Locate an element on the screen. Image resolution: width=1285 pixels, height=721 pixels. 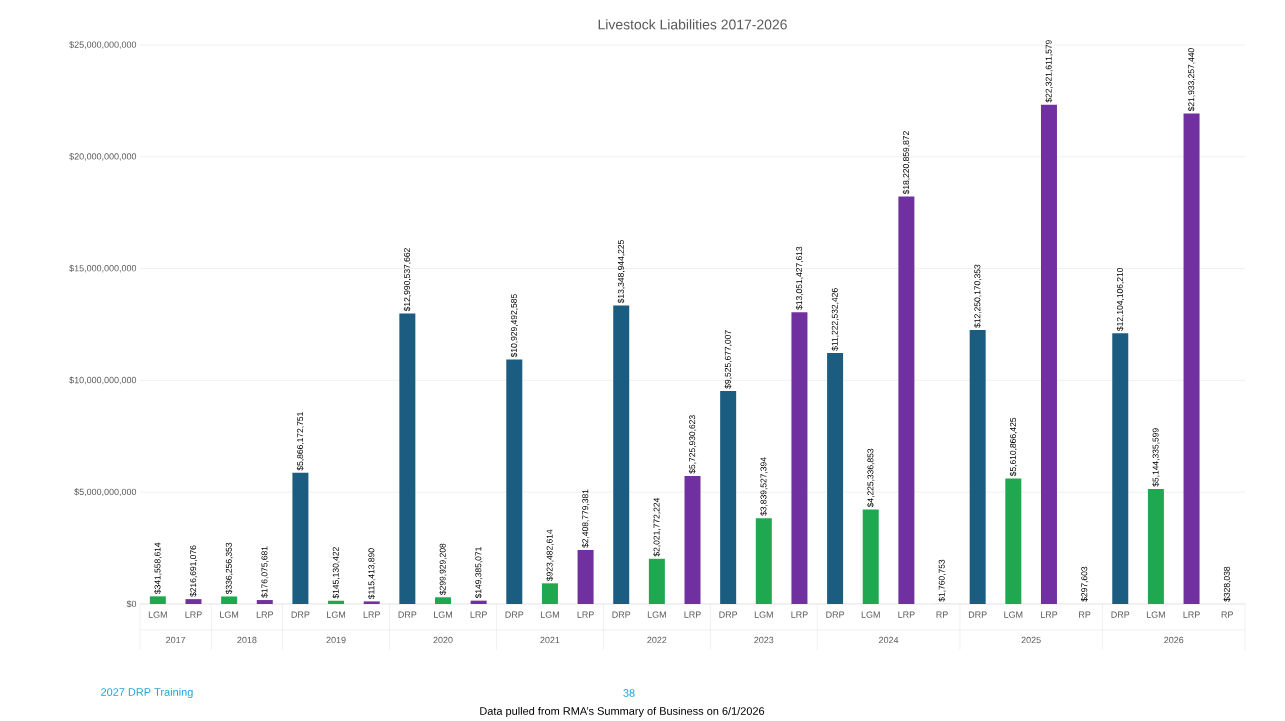
chart-title: Livestock Liabilities 2017-2026 is located at coordinates (692, 24).